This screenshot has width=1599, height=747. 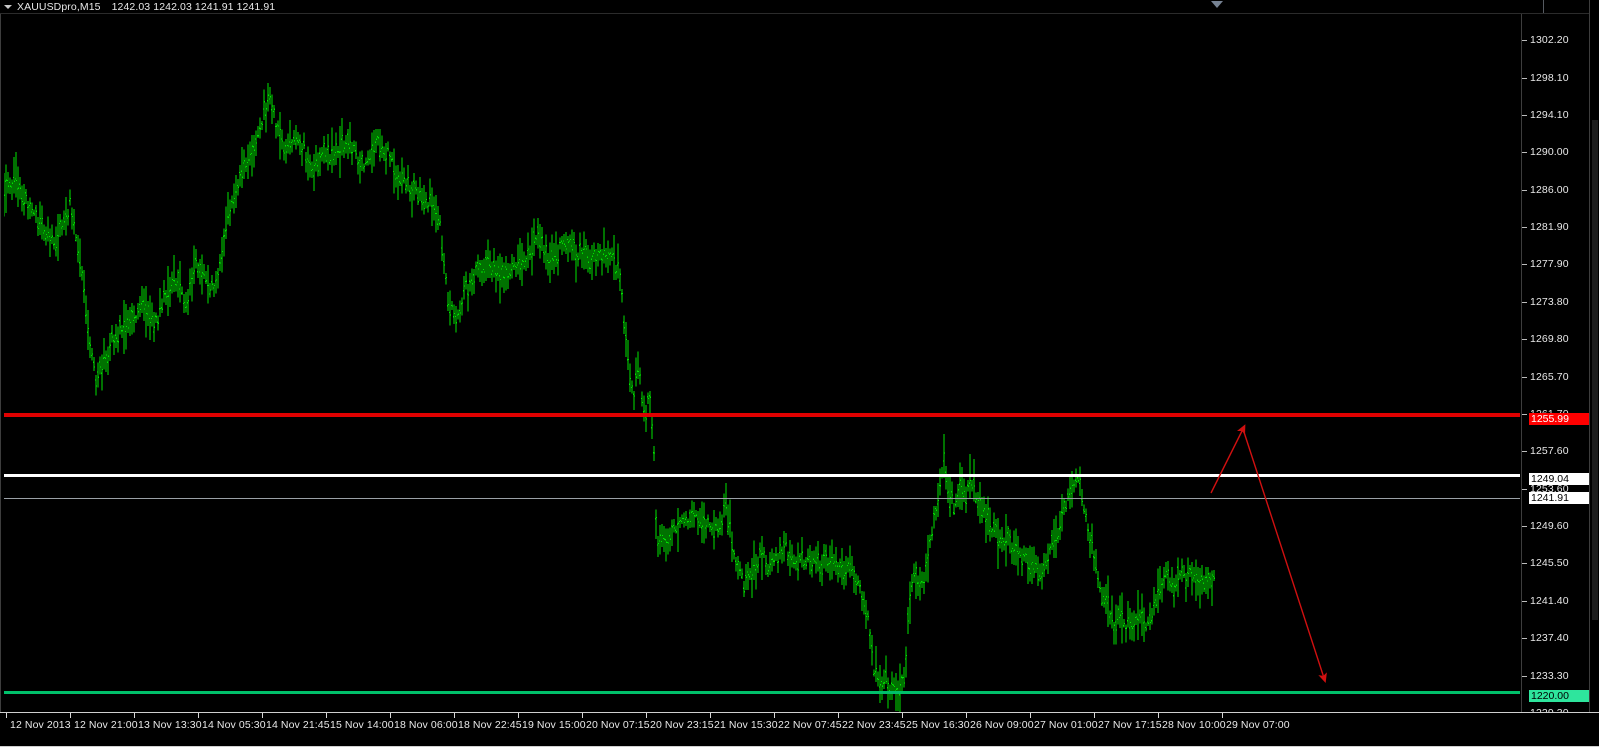 I want to click on time-tick-label: 29 Nov 07:00, so click(x=1258, y=725).